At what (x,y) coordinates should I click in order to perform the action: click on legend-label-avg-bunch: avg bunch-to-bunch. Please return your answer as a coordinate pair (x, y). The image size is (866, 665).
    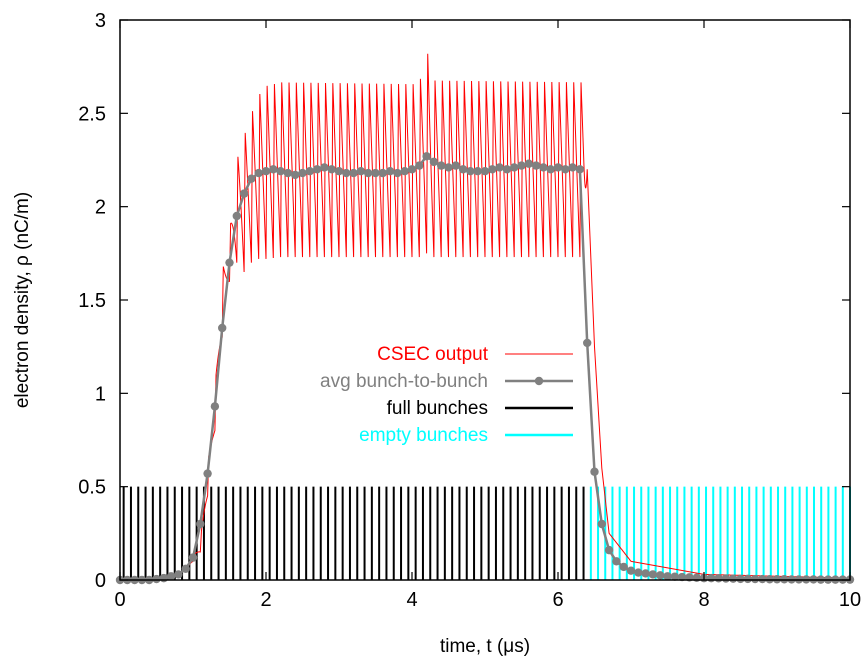
    Looking at the image, I should click on (404, 381).